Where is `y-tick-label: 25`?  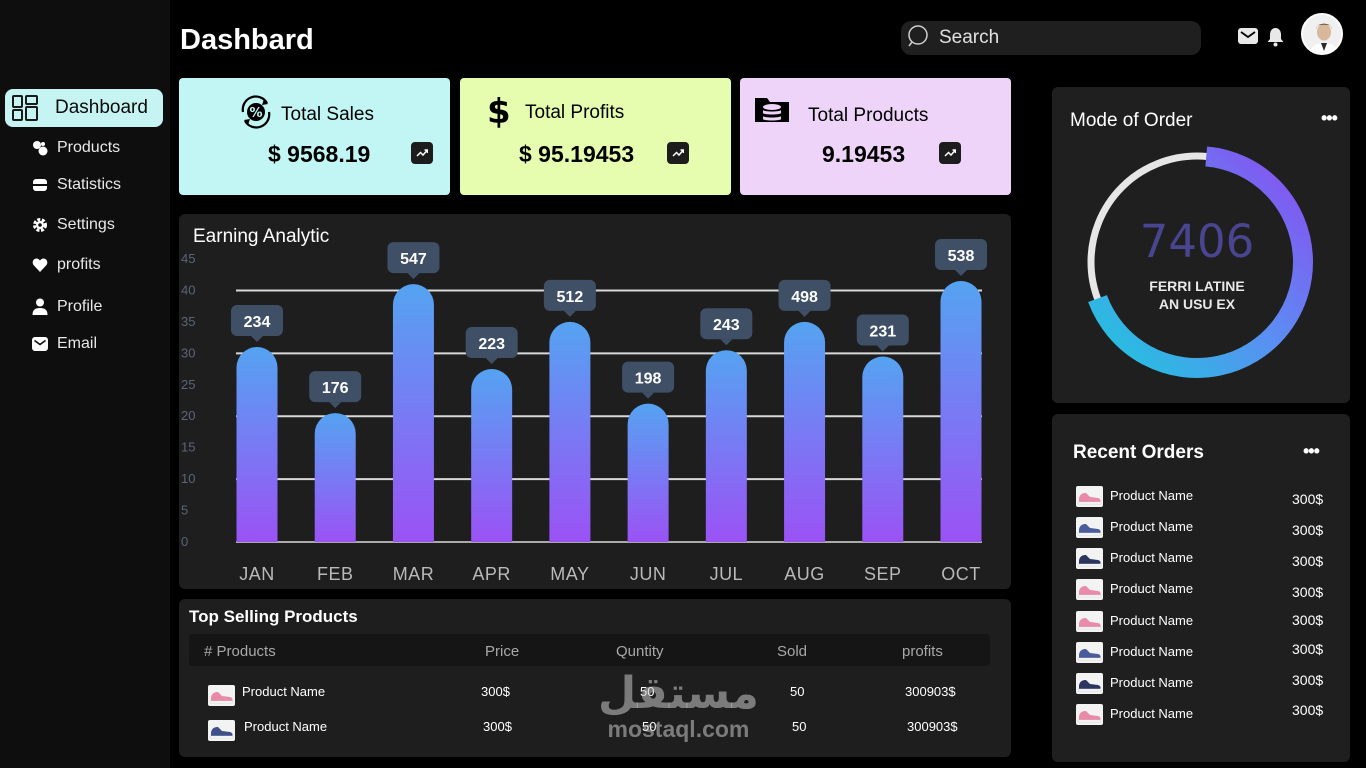 y-tick-label: 25 is located at coordinates (188, 384).